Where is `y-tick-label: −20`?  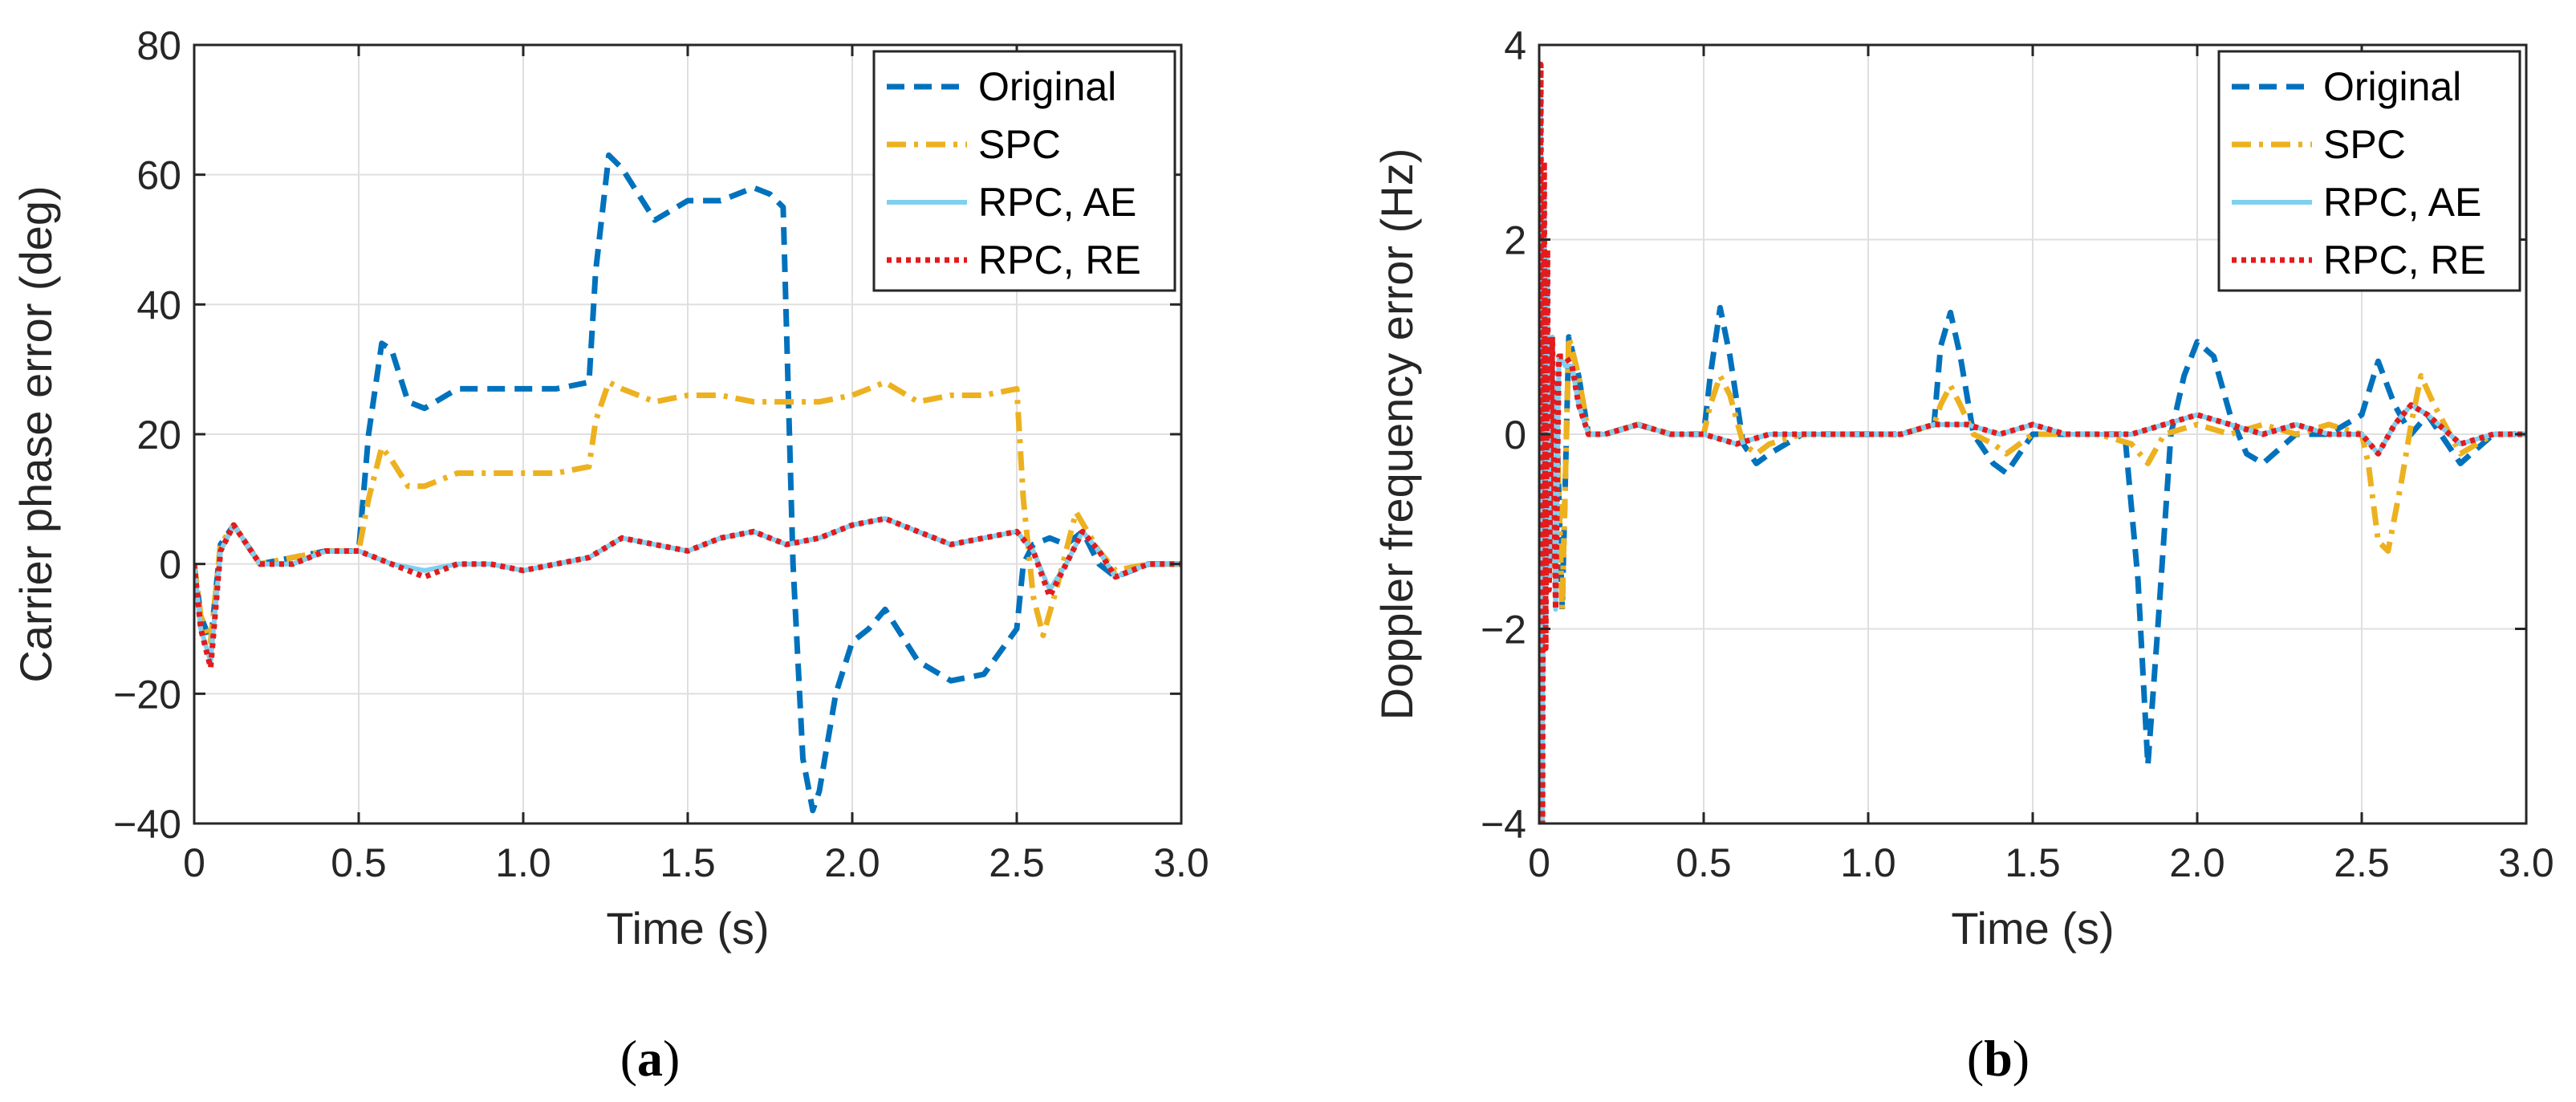 y-tick-label: −20 is located at coordinates (147, 694).